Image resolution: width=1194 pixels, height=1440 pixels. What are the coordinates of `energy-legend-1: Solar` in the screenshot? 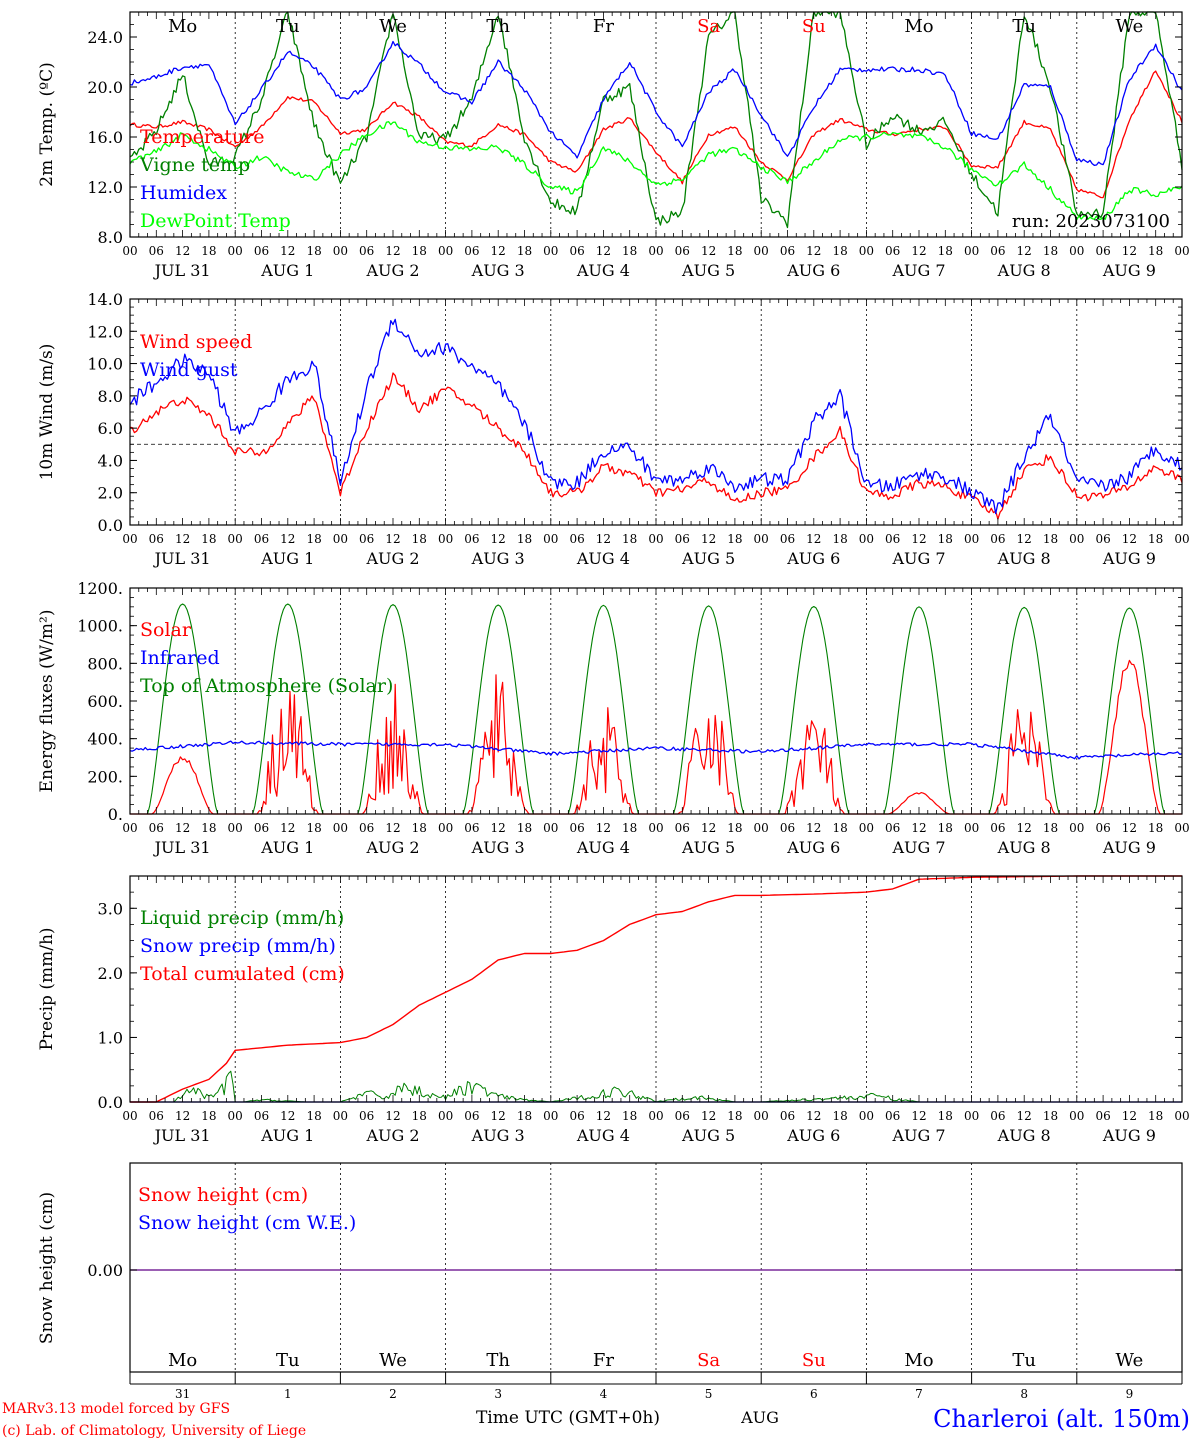 It's located at (166, 630).